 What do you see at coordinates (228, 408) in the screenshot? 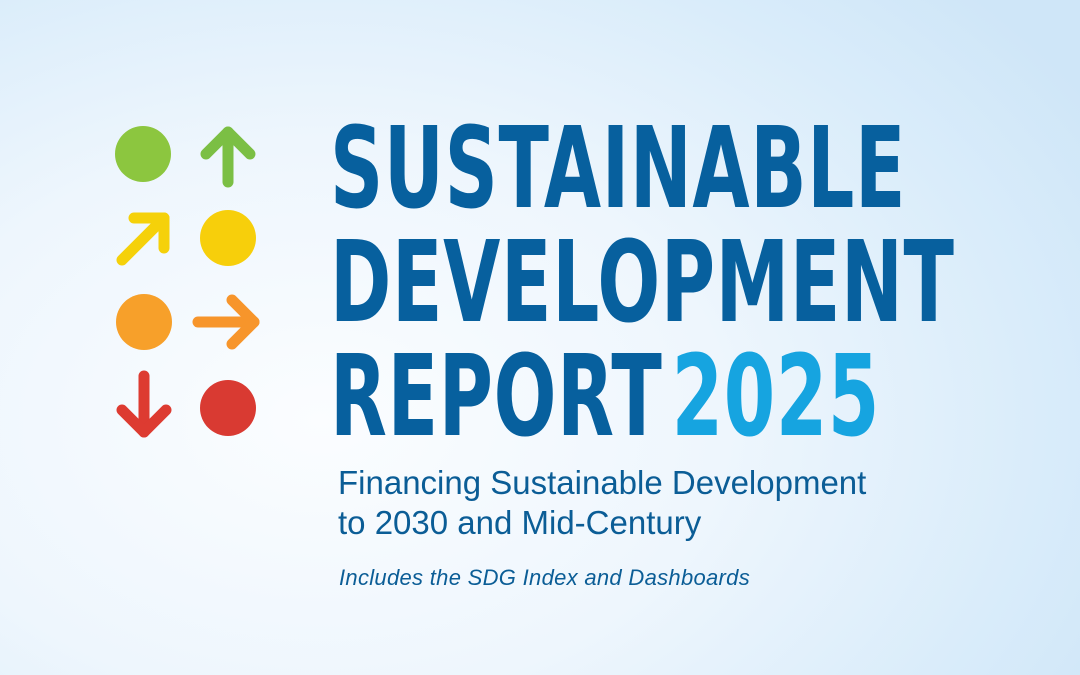
I see `red-circle-icon` at bounding box center [228, 408].